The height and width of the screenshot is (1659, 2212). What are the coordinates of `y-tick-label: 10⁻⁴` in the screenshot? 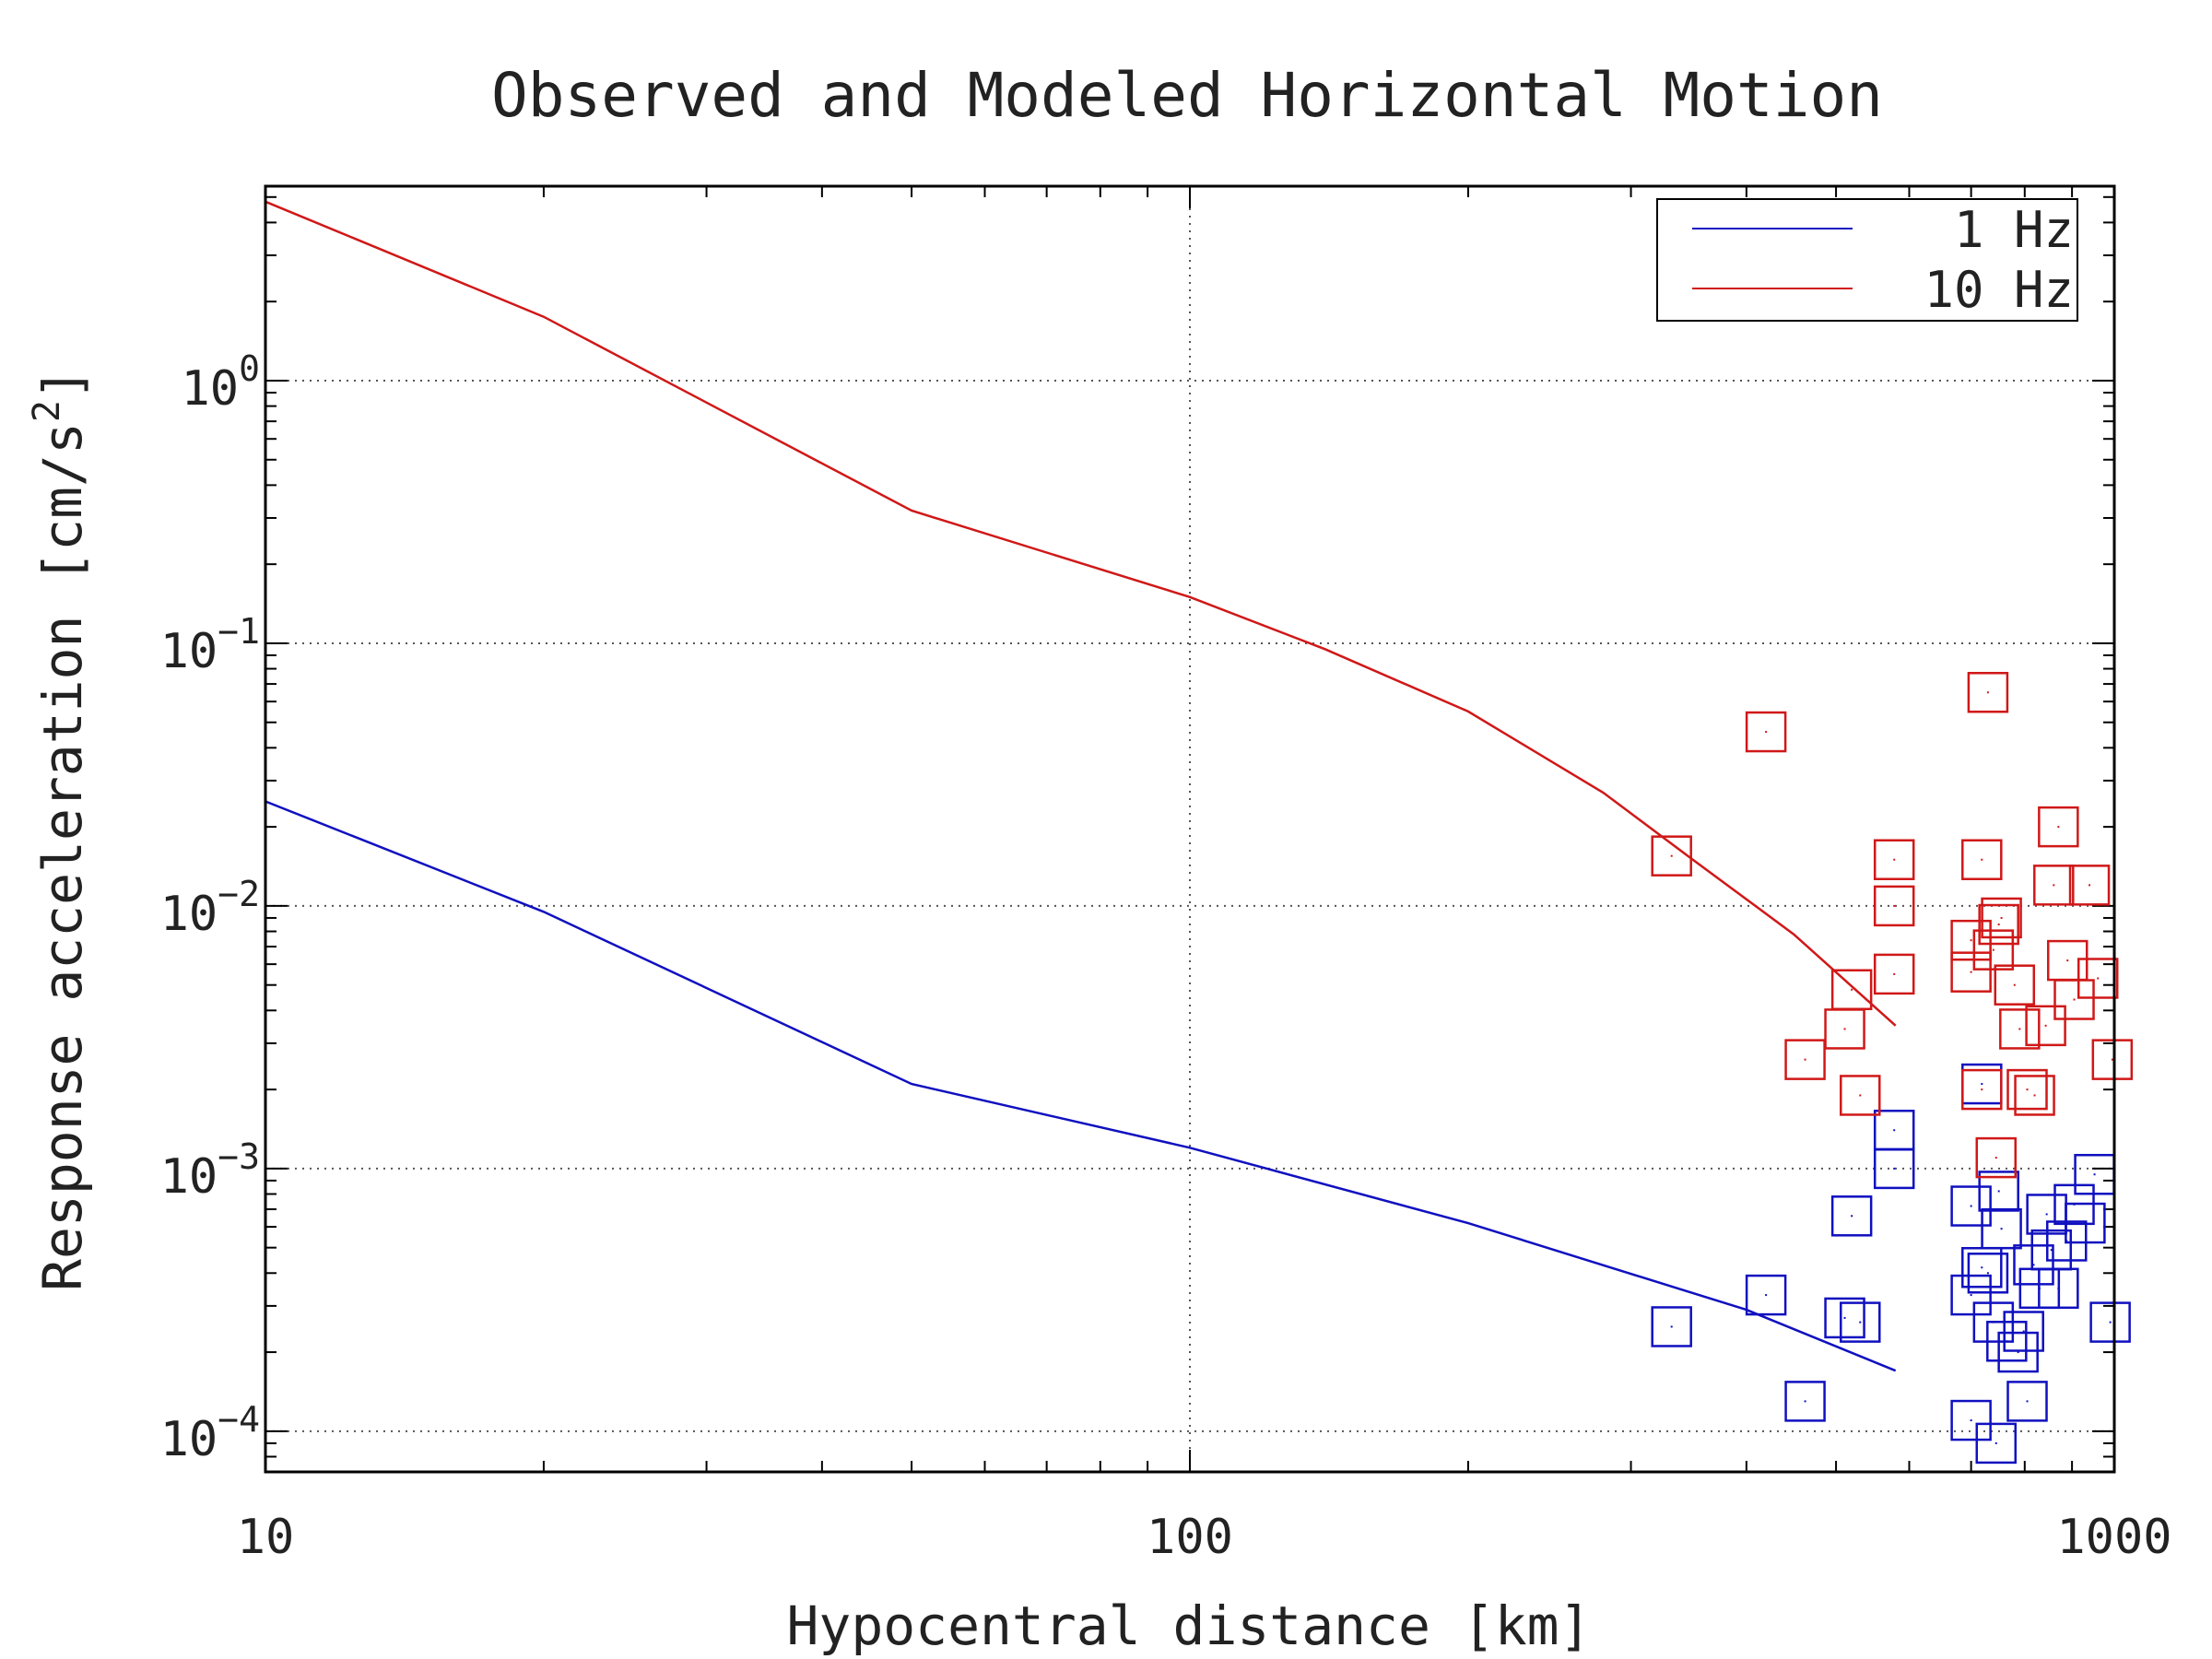 It's located at (210, 1433).